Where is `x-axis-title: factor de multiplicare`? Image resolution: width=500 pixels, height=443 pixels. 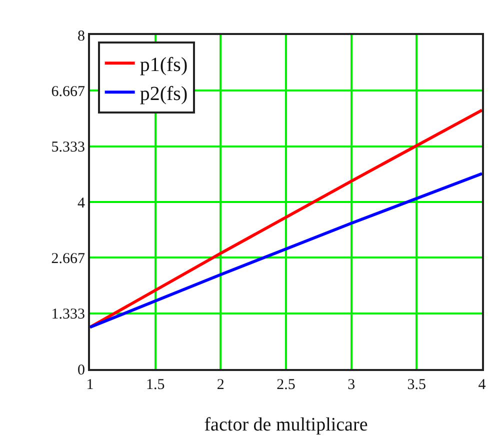
x-axis-title: factor de multiplicare is located at coordinates (286, 425).